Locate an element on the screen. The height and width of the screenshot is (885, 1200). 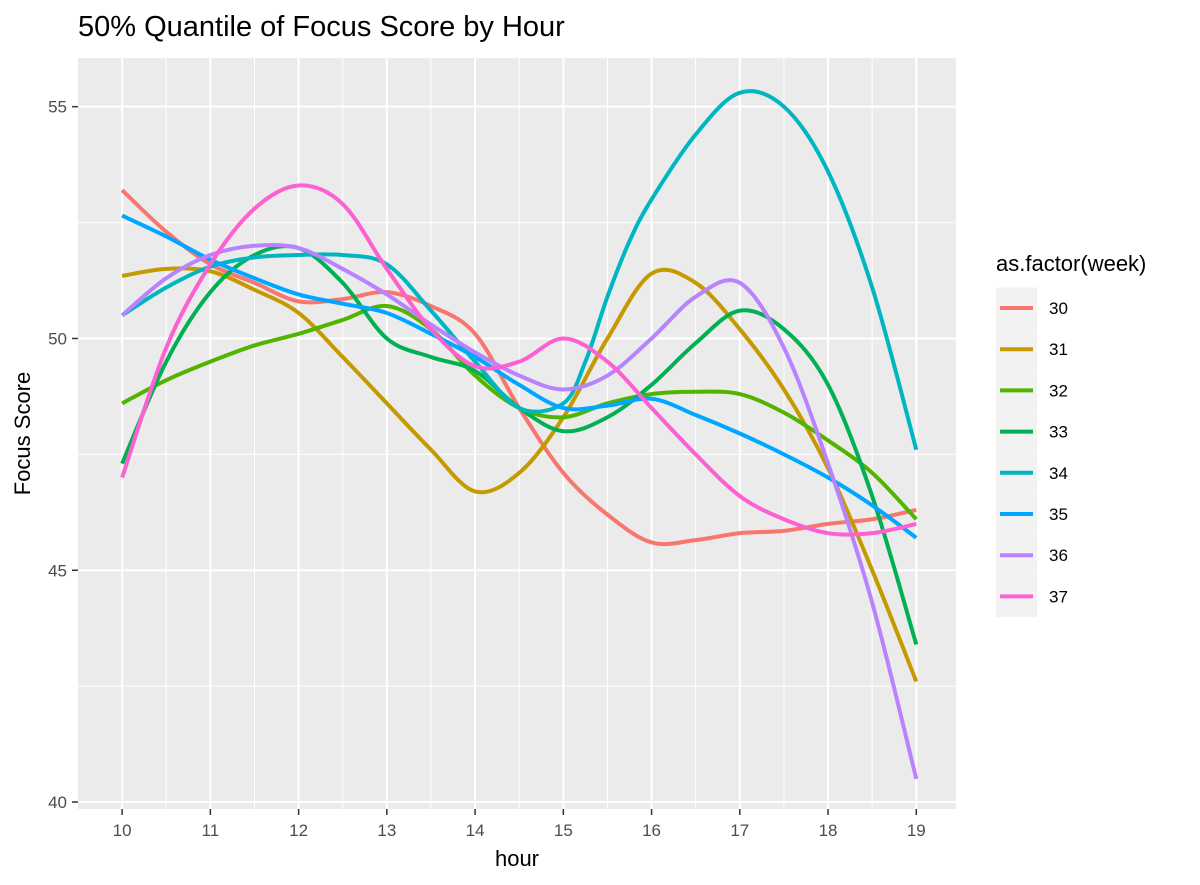
legend-title: as.factor(week) is located at coordinates (1071, 263).